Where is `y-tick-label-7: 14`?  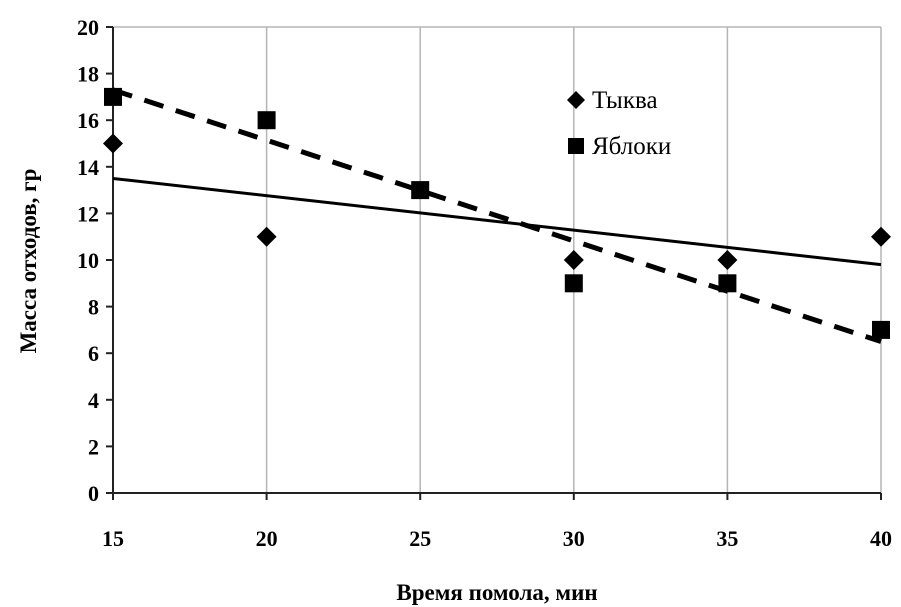 y-tick-label-7: 14 is located at coordinates (88, 167).